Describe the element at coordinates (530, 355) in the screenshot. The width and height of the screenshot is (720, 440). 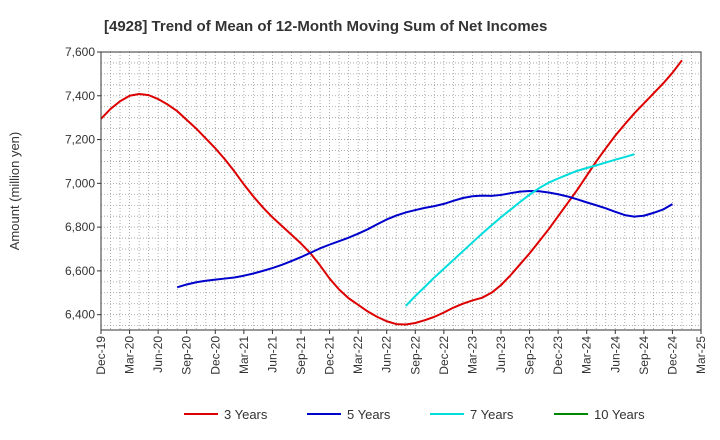
I see `x-tick-label: Sep-23` at that location.